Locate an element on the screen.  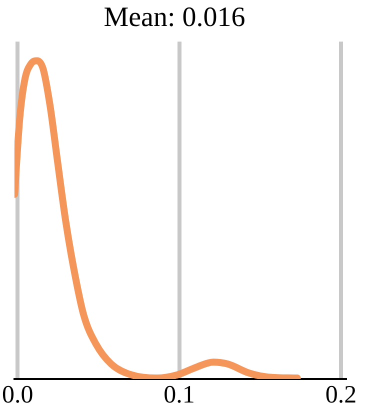
chart-title: Mean: 0.016 is located at coordinates (175, 18).